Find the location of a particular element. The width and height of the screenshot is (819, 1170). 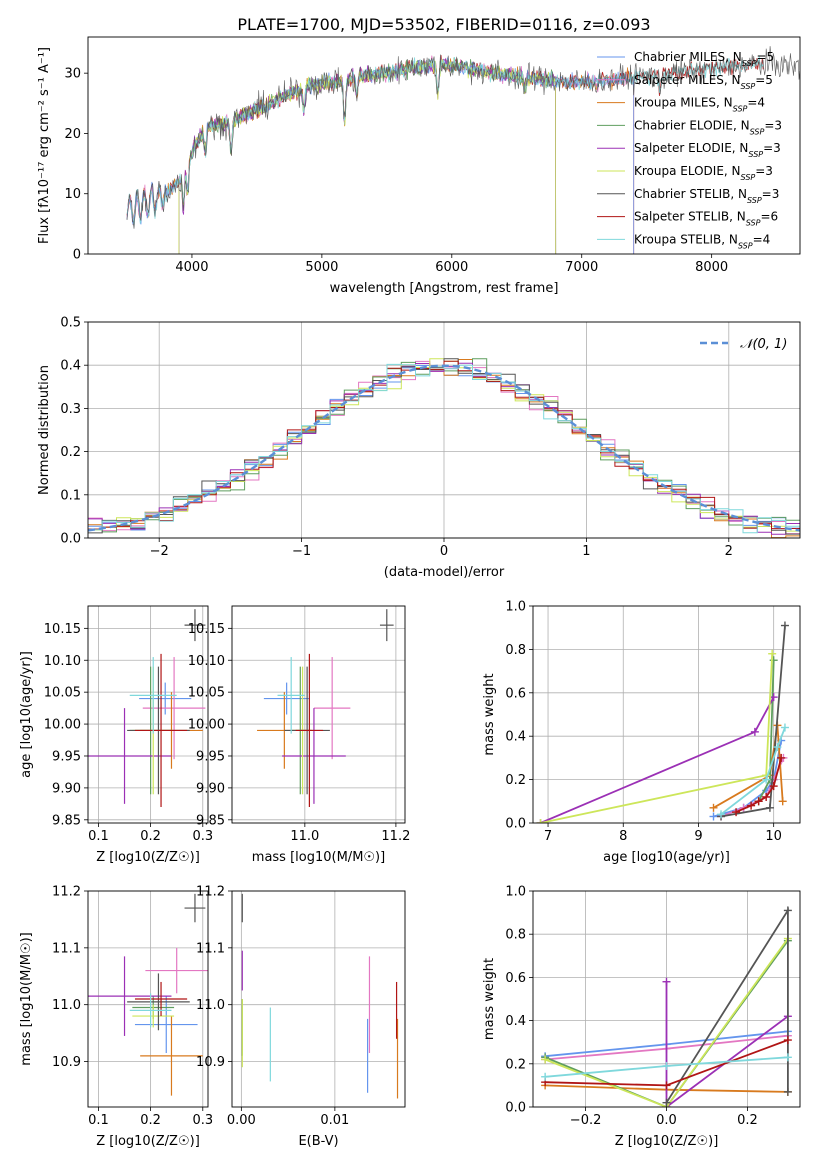

y-tick-label: 11.1 is located at coordinates (66, 948).